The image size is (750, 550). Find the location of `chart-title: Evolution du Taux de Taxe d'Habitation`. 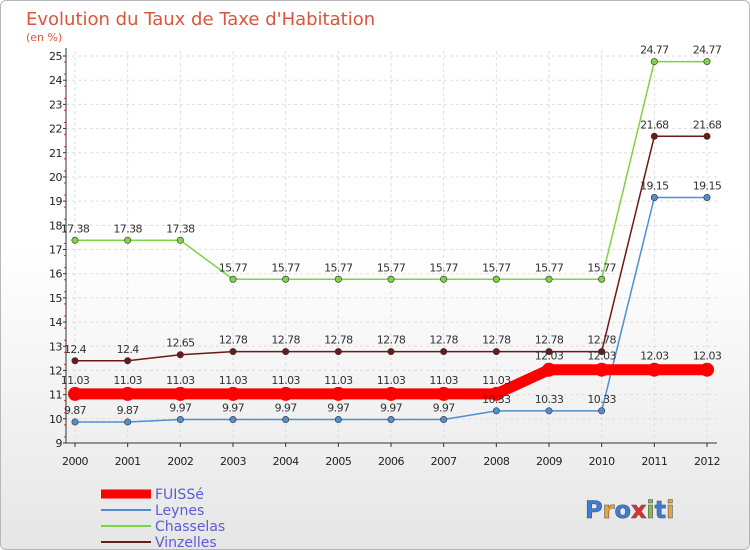

chart-title: Evolution du Taux de Taxe d'Habitation is located at coordinates (200, 19).